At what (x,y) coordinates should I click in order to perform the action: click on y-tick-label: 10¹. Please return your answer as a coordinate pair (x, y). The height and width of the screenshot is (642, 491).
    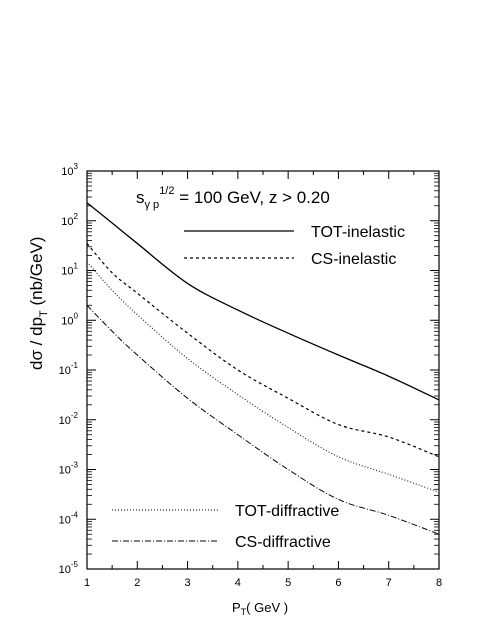
    Looking at the image, I should click on (69, 270).